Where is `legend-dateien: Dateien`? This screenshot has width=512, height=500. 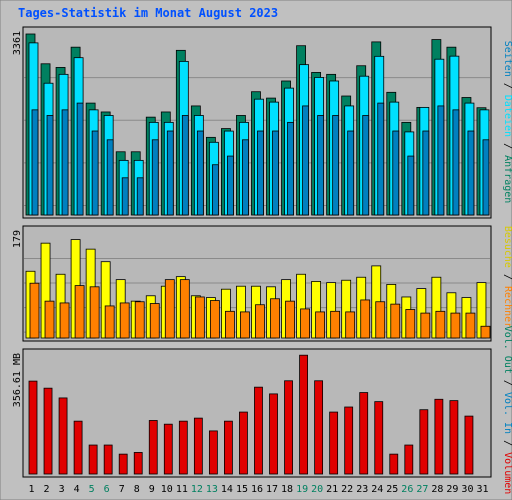
legend-dateien: Dateien is located at coordinates (507, 116).